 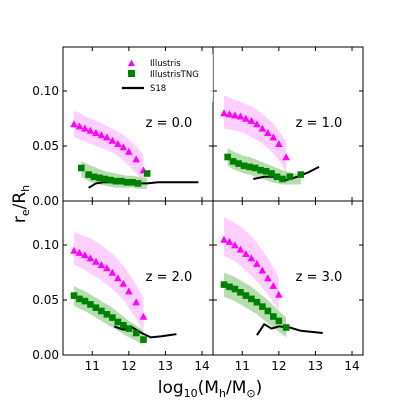 What do you see at coordinates (251, 264) in the screenshot?
I see `illustris-band` at bounding box center [251, 264].